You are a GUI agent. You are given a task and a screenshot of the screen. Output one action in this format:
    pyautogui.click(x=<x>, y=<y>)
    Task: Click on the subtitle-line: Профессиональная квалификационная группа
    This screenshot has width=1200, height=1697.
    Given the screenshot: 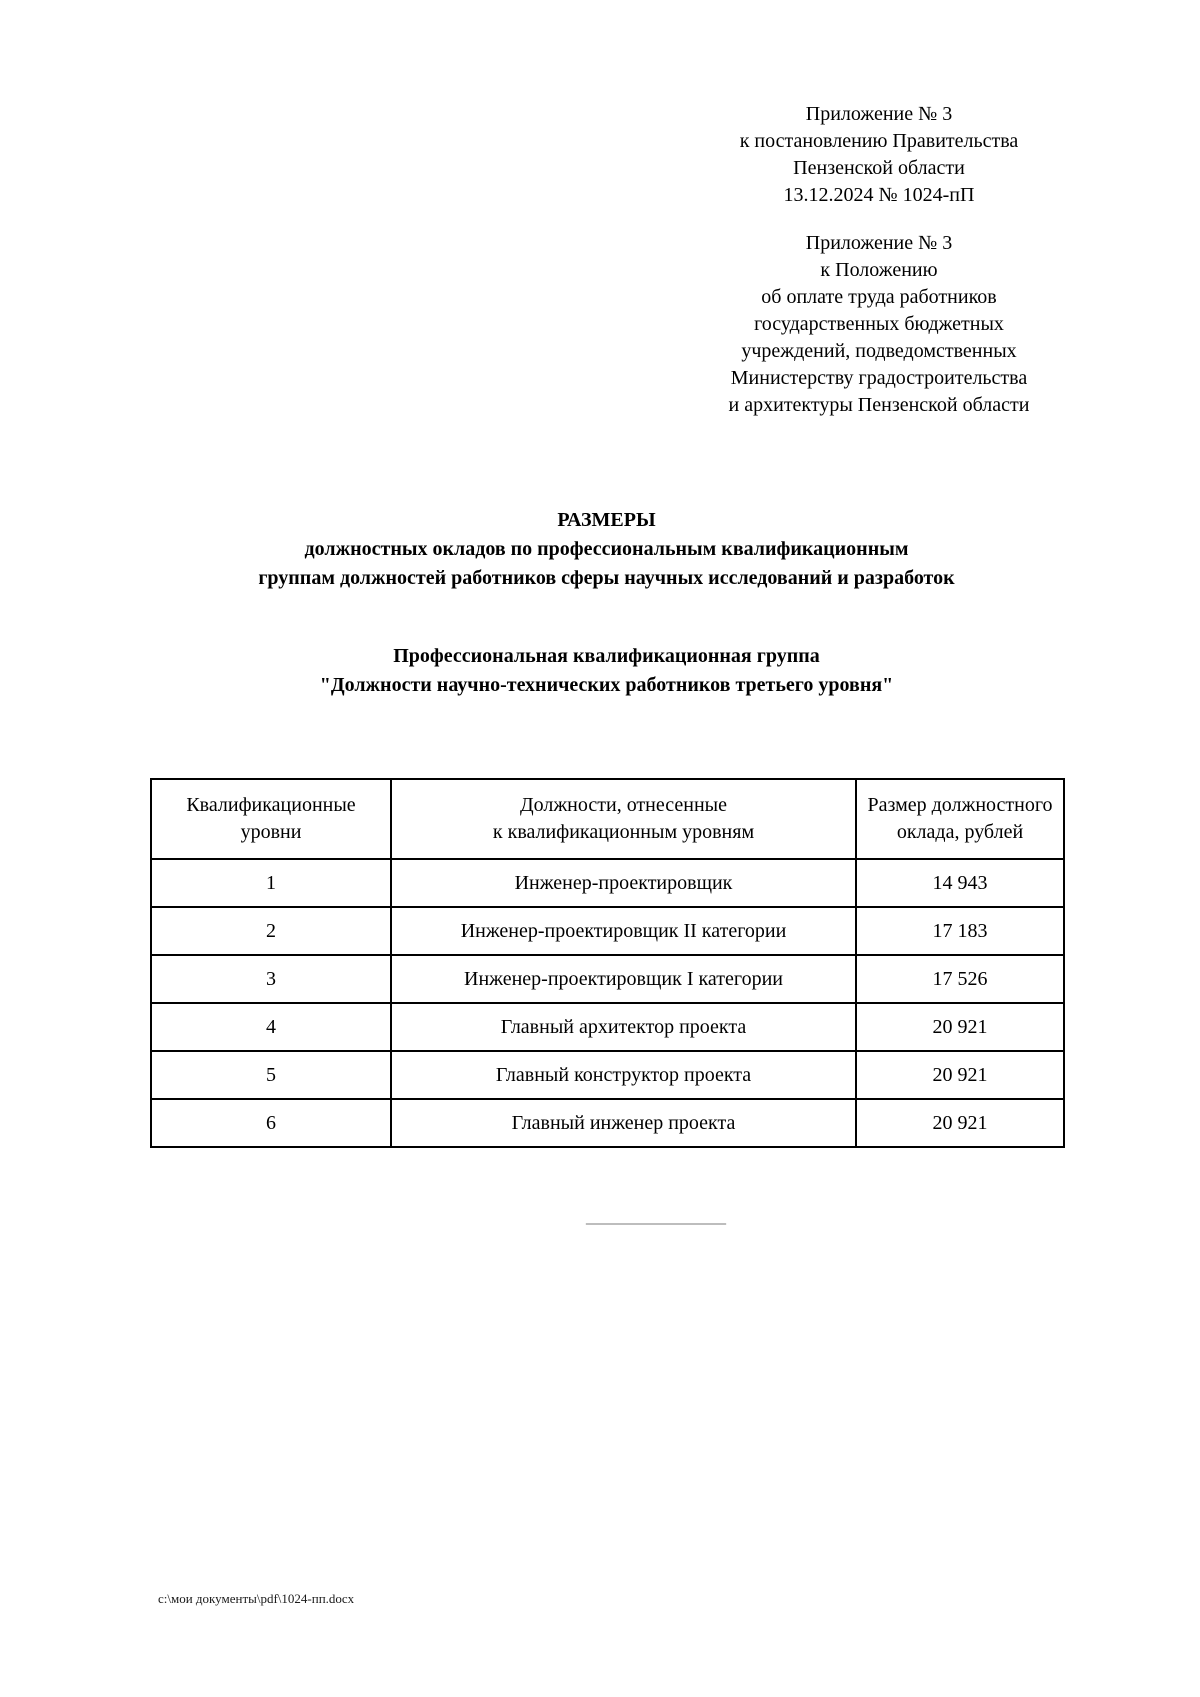 What is the action you would take?
    pyautogui.click(x=606, y=656)
    